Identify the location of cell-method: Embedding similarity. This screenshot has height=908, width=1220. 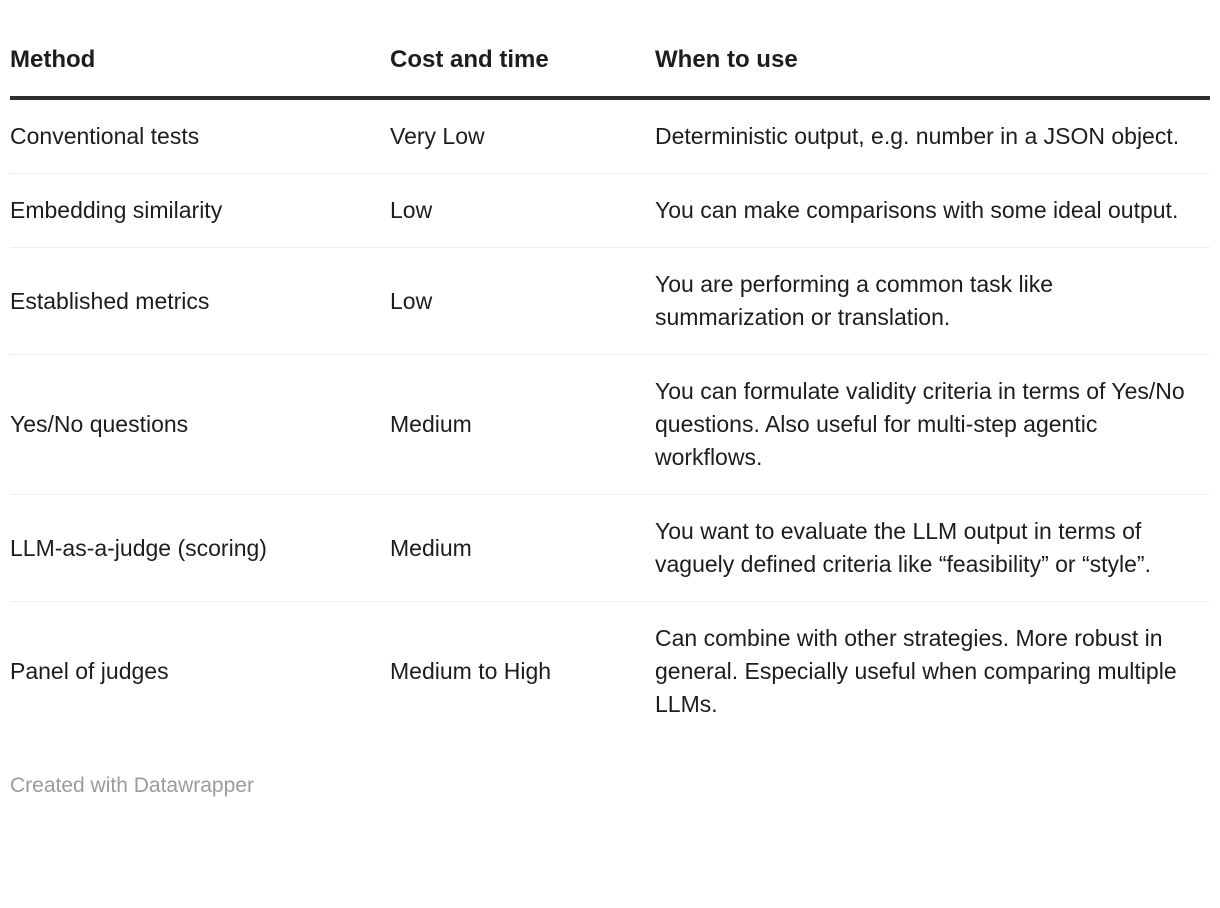
(200, 210).